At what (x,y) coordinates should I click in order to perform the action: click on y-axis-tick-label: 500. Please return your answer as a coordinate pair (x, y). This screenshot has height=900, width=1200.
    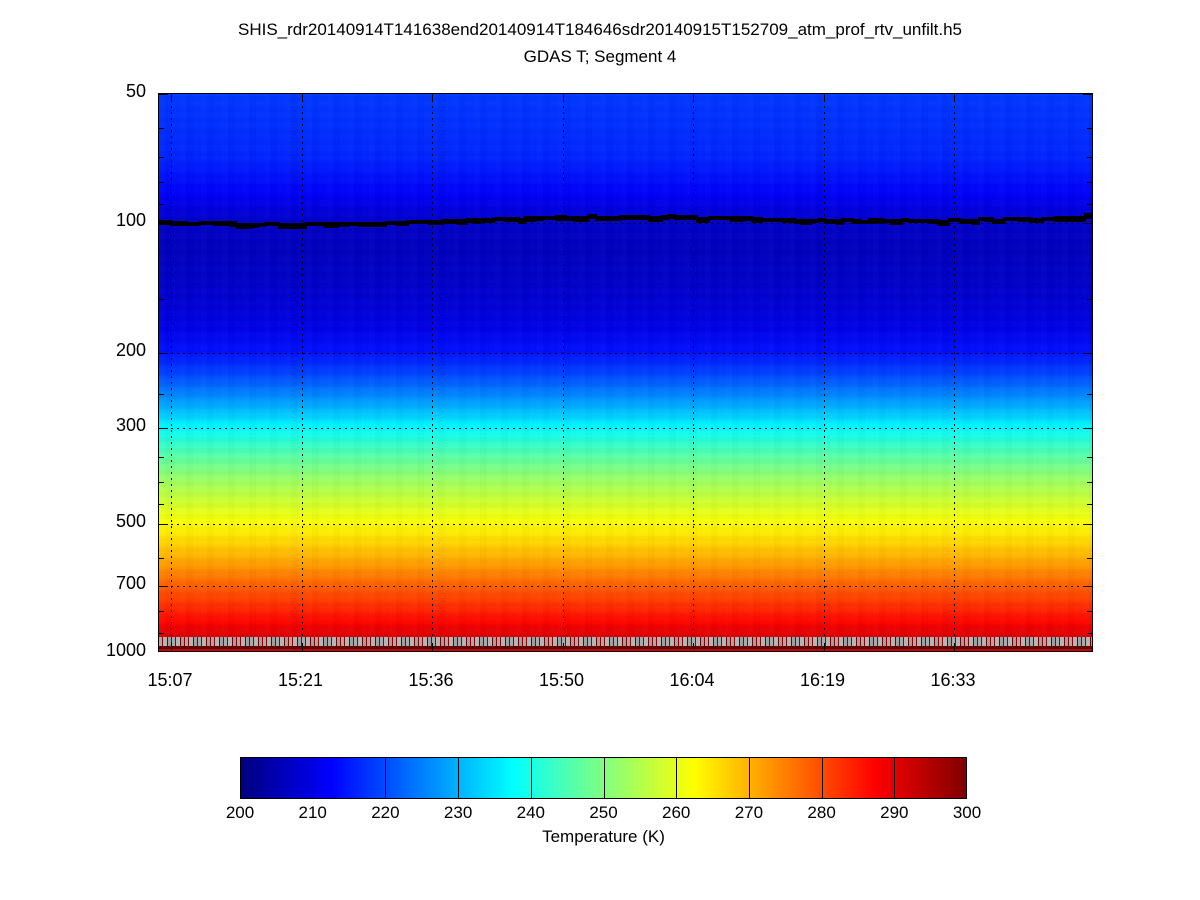
    Looking at the image, I should click on (130, 520).